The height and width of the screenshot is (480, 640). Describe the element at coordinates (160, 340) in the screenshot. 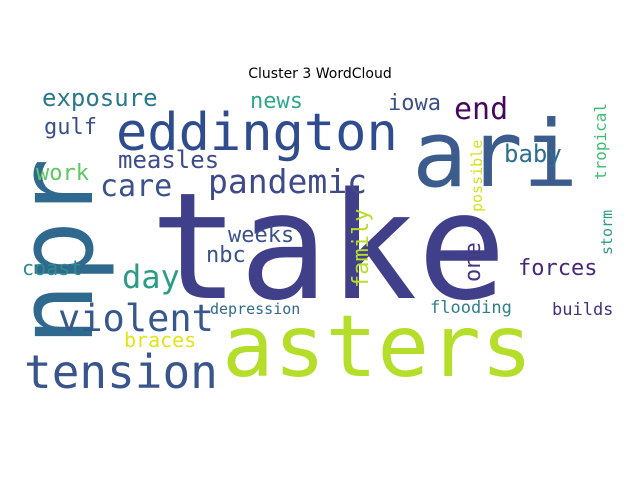

I see `word-braces: braces` at that location.